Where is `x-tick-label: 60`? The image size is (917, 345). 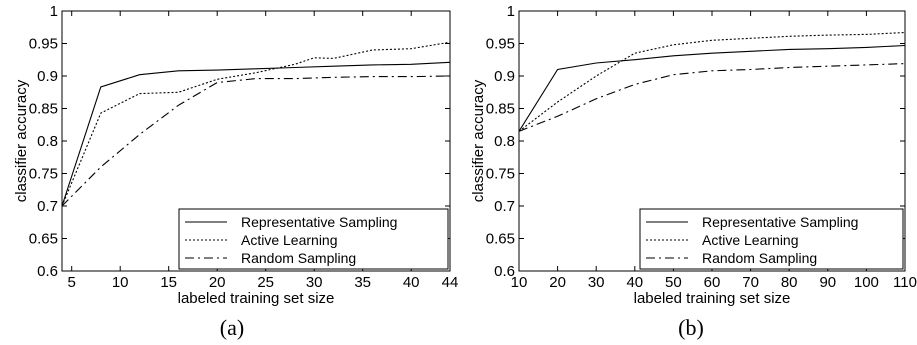
x-tick-label: 60 is located at coordinates (712, 282).